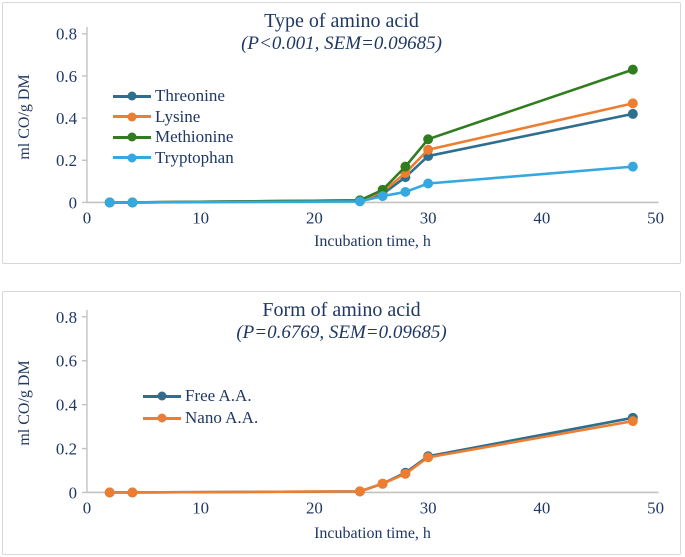  What do you see at coordinates (341, 21) in the screenshot?
I see `chart-title: Type of amino acid` at bounding box center [341, 21].